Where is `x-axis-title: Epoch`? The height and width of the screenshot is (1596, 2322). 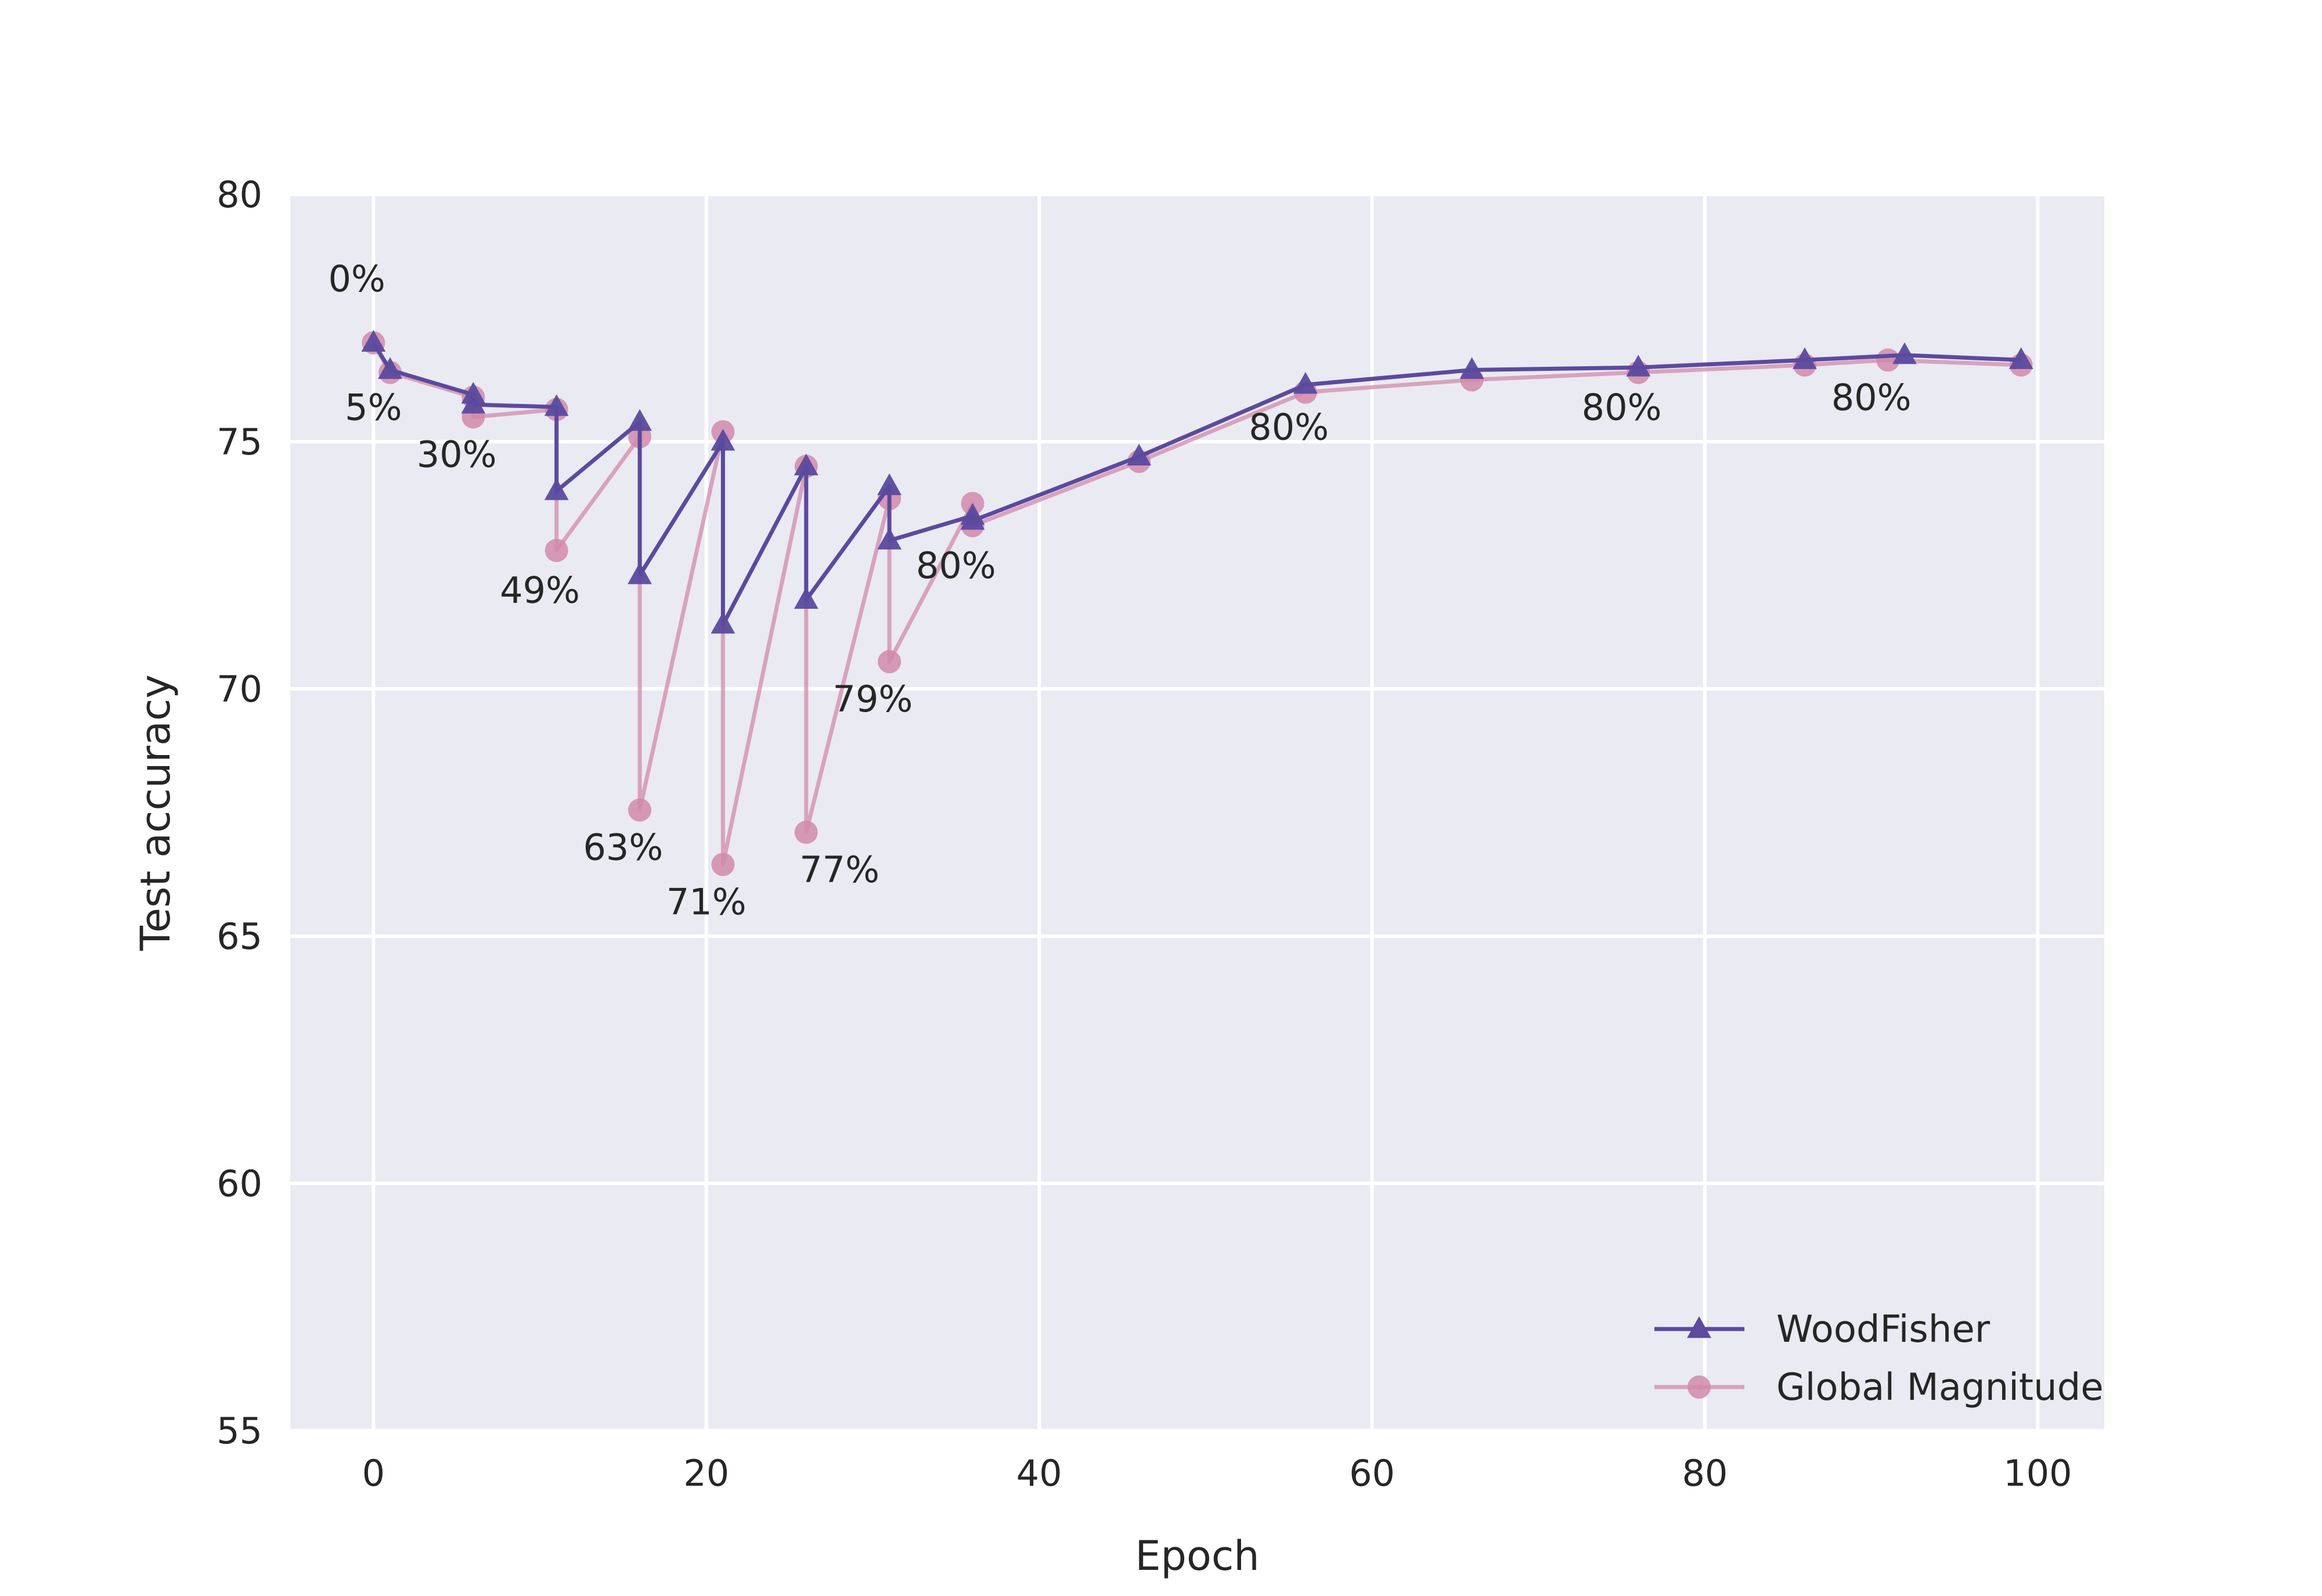
x-axis-title: Epoch is located at coordinates (1197, 1556).